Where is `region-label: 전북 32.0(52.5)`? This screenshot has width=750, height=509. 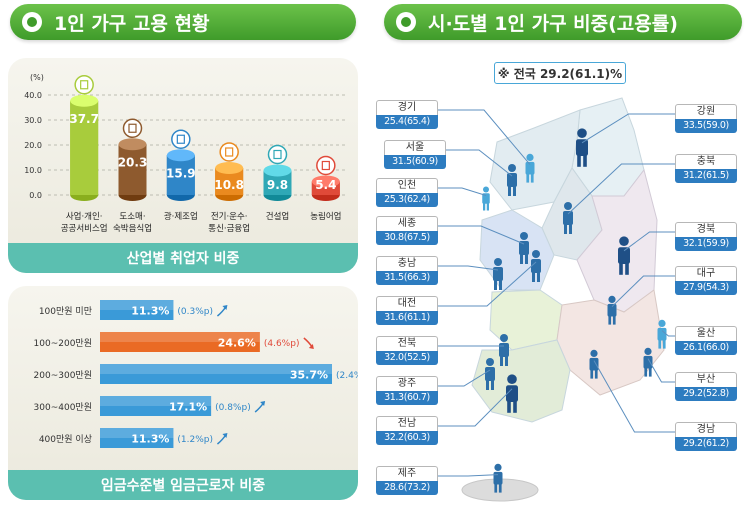 region-label: 전북 32.0(52.5) is located at coordinates (407, 350).